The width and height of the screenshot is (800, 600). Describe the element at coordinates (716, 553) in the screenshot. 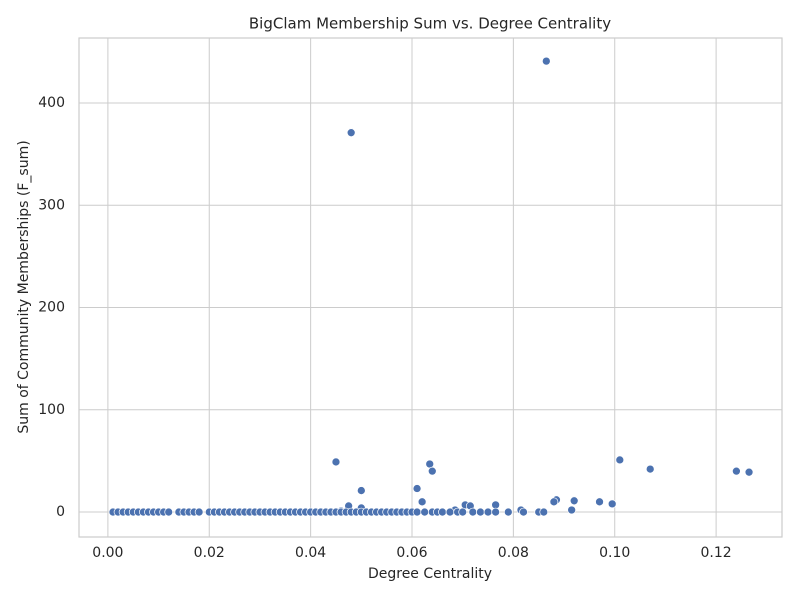

I see `x-tick-label: 0.12` at that location.